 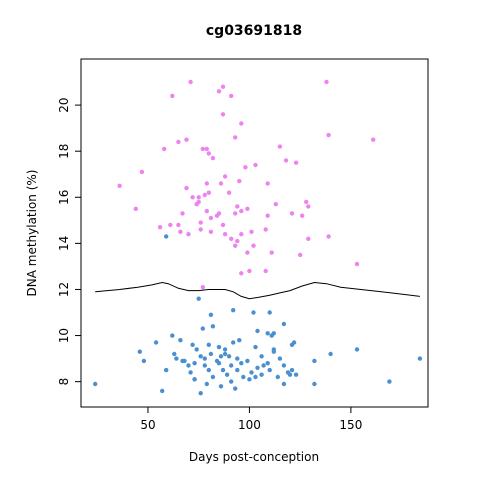 What do you see at coordinates (64, 104) in the screenshot?
I see `y-tick-label: 20` at bounding box center [64, 104].